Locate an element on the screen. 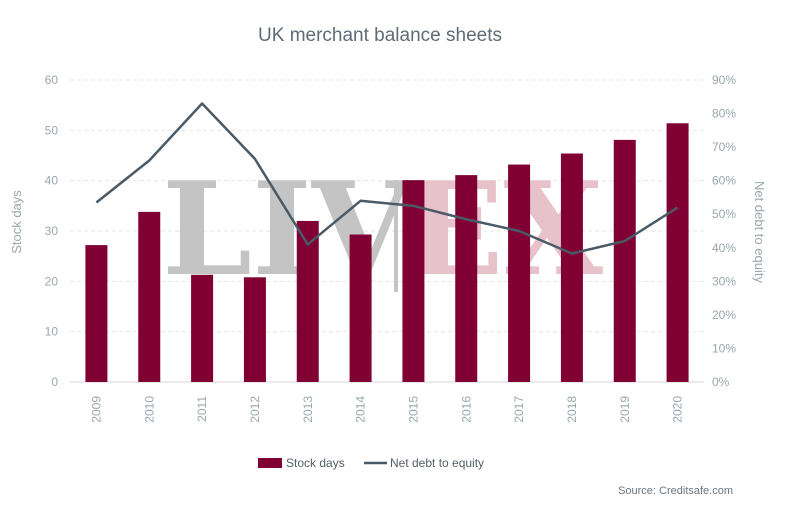  x-tick-label: 2018 is located at coordinates (572, 409).